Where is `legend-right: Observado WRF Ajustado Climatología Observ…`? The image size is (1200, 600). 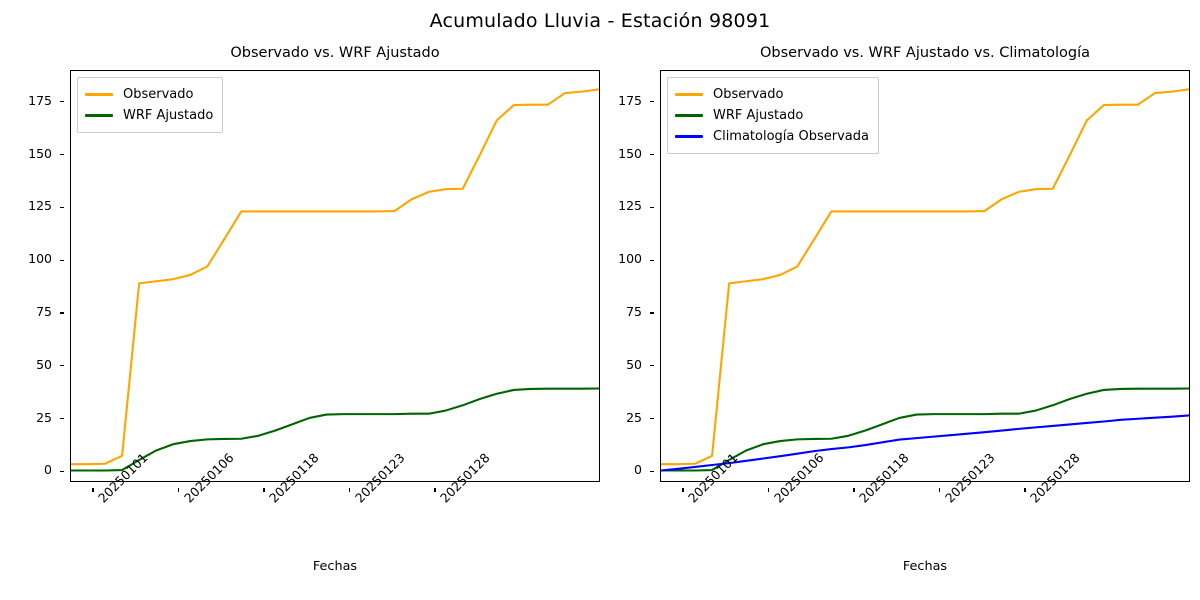 legend-right: Observado WRF Ajustado Climatología Observ… is located at coordinates (773, 115).